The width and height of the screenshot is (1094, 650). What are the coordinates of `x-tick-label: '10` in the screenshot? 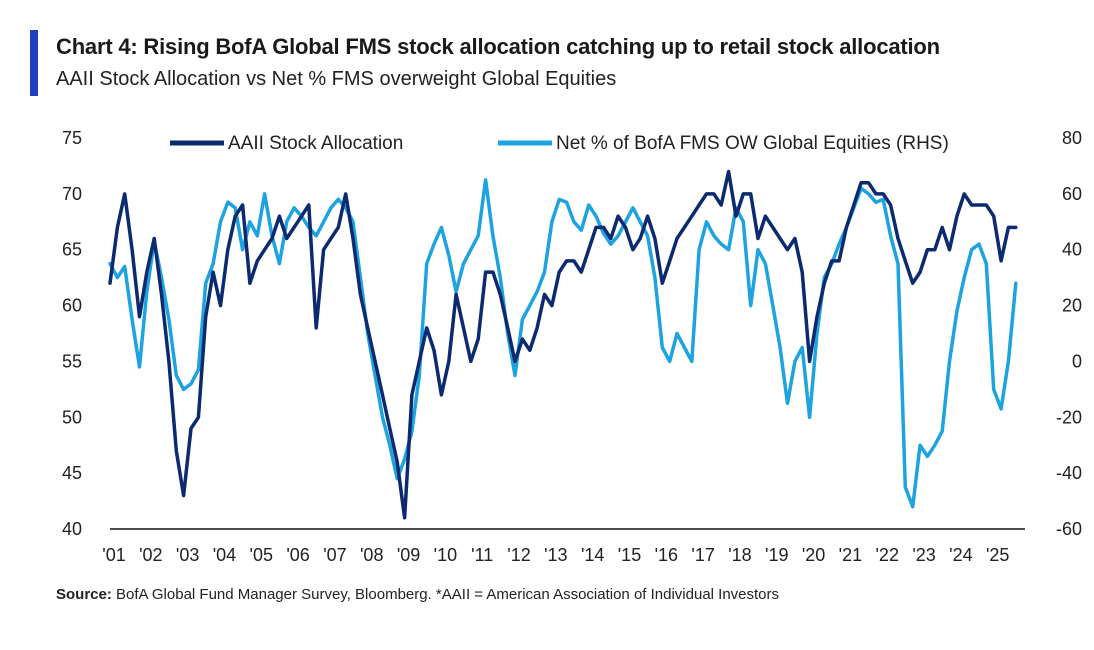 It's located at (445, 555).